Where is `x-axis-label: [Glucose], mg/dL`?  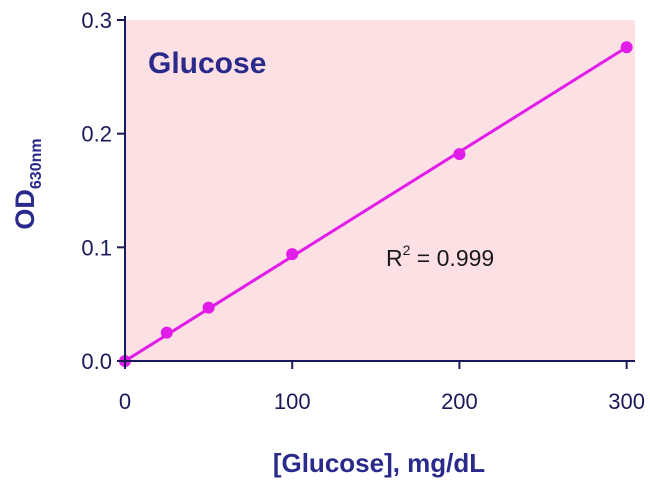
x-axis-label: [Glucose], mg/dL is located at coordinates (379, 463).